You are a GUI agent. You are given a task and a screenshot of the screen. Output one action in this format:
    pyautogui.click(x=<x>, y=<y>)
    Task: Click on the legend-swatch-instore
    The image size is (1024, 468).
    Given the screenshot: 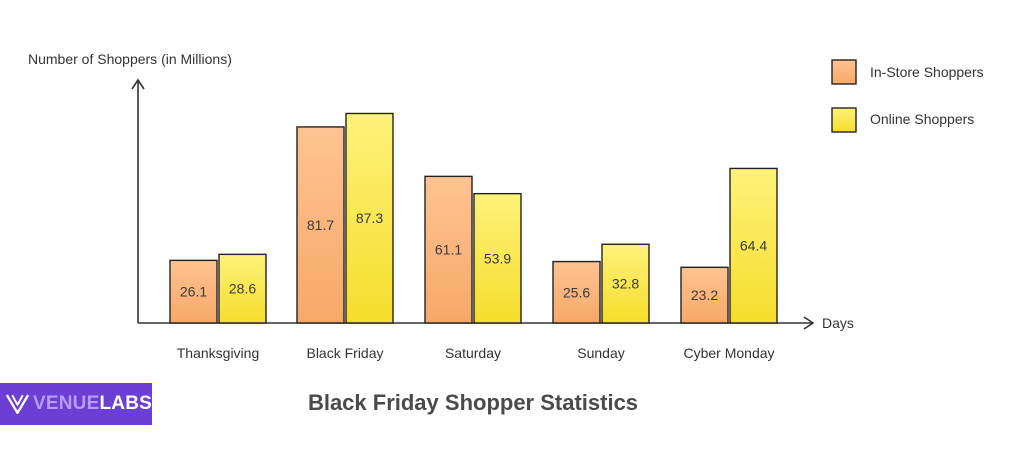 What is the action you would take?
    pyautogui.click(x=844, y=72)
    